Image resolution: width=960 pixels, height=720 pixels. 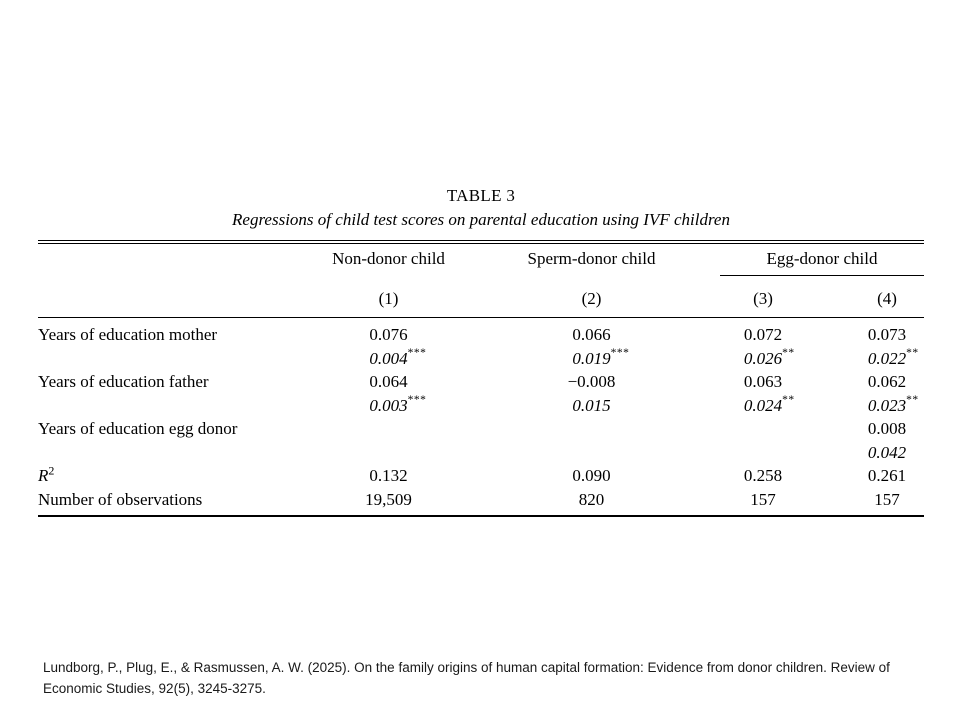 What do you see at coordinates (481, 242) in the screenshot?
I see `top-double-rule` at bounding box center [481, 242].